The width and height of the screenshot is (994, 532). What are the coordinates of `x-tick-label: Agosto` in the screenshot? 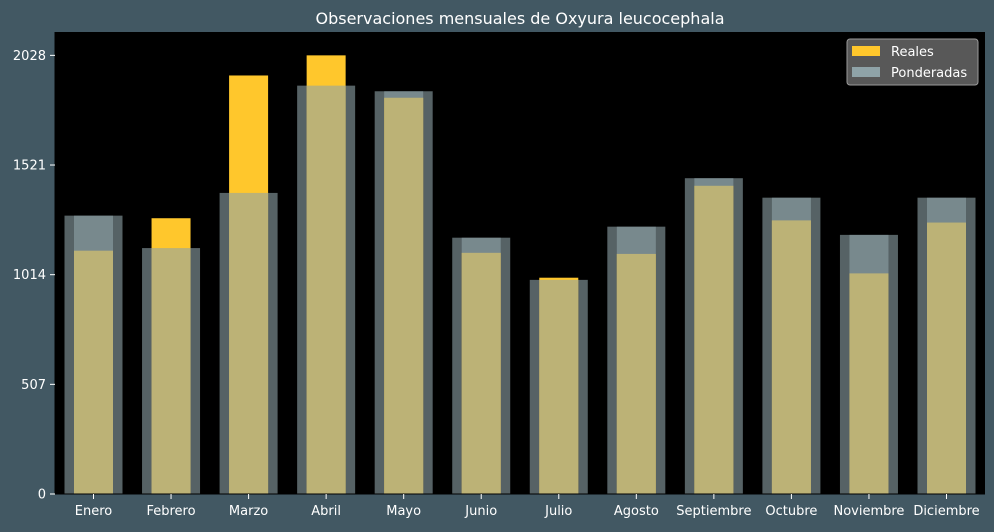 It's located at (636, 511).